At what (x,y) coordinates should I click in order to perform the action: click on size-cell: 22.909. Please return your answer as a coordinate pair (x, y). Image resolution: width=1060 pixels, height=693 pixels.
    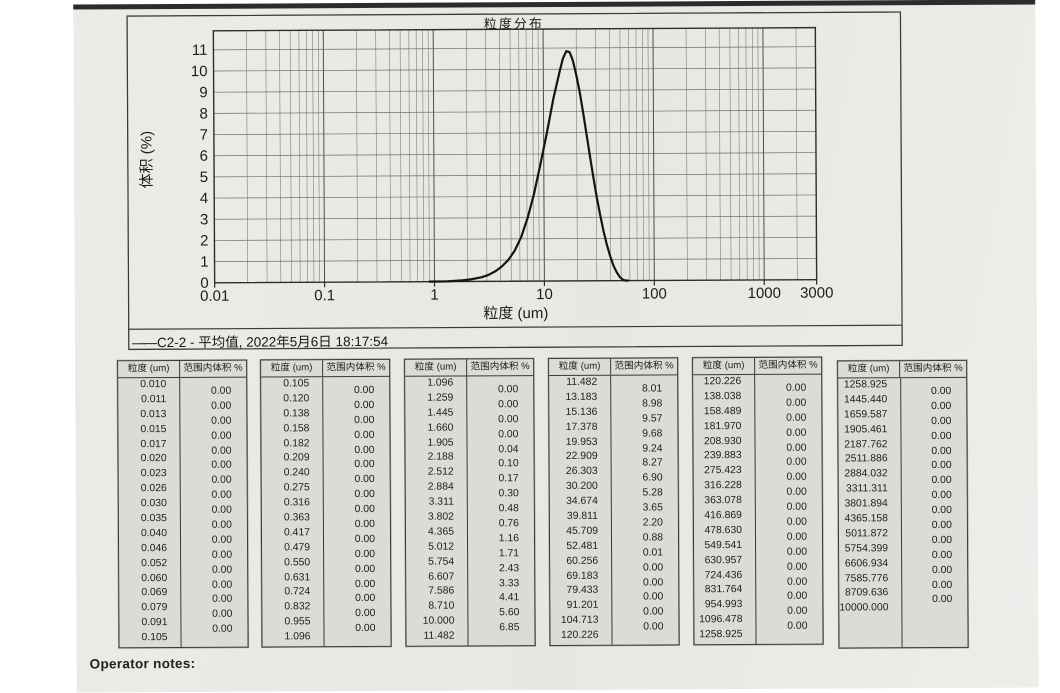
    Looking at the image, I should click on (580, 457).